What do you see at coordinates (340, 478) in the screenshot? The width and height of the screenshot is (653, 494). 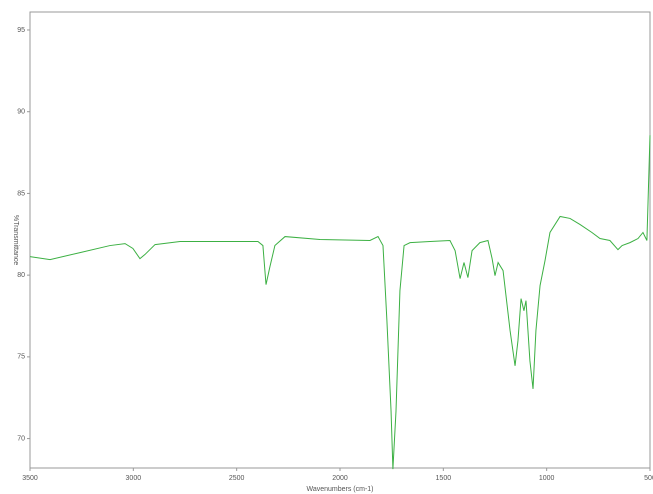 I see `x-tick-label: 2000` at bounding box center [340, 478].